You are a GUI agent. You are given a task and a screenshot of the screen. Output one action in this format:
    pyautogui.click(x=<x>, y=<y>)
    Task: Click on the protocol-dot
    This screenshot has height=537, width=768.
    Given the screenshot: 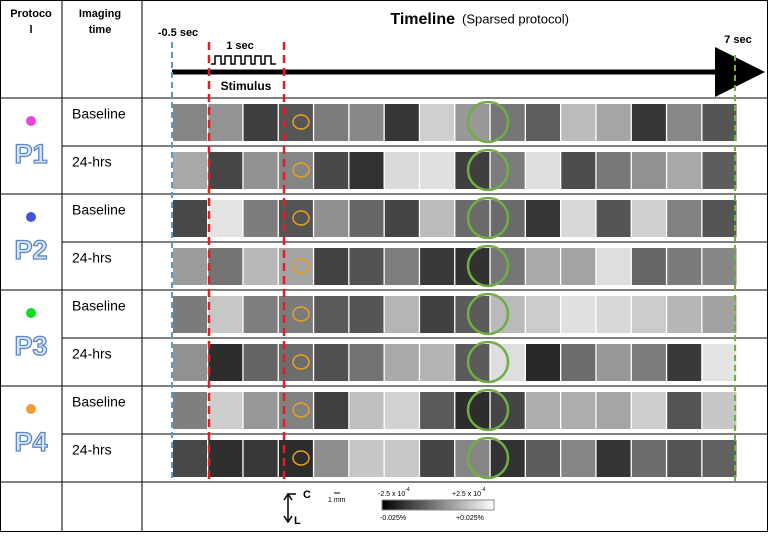 What is the action you would take?
    pyautogui.click(x=31, y=217)
    